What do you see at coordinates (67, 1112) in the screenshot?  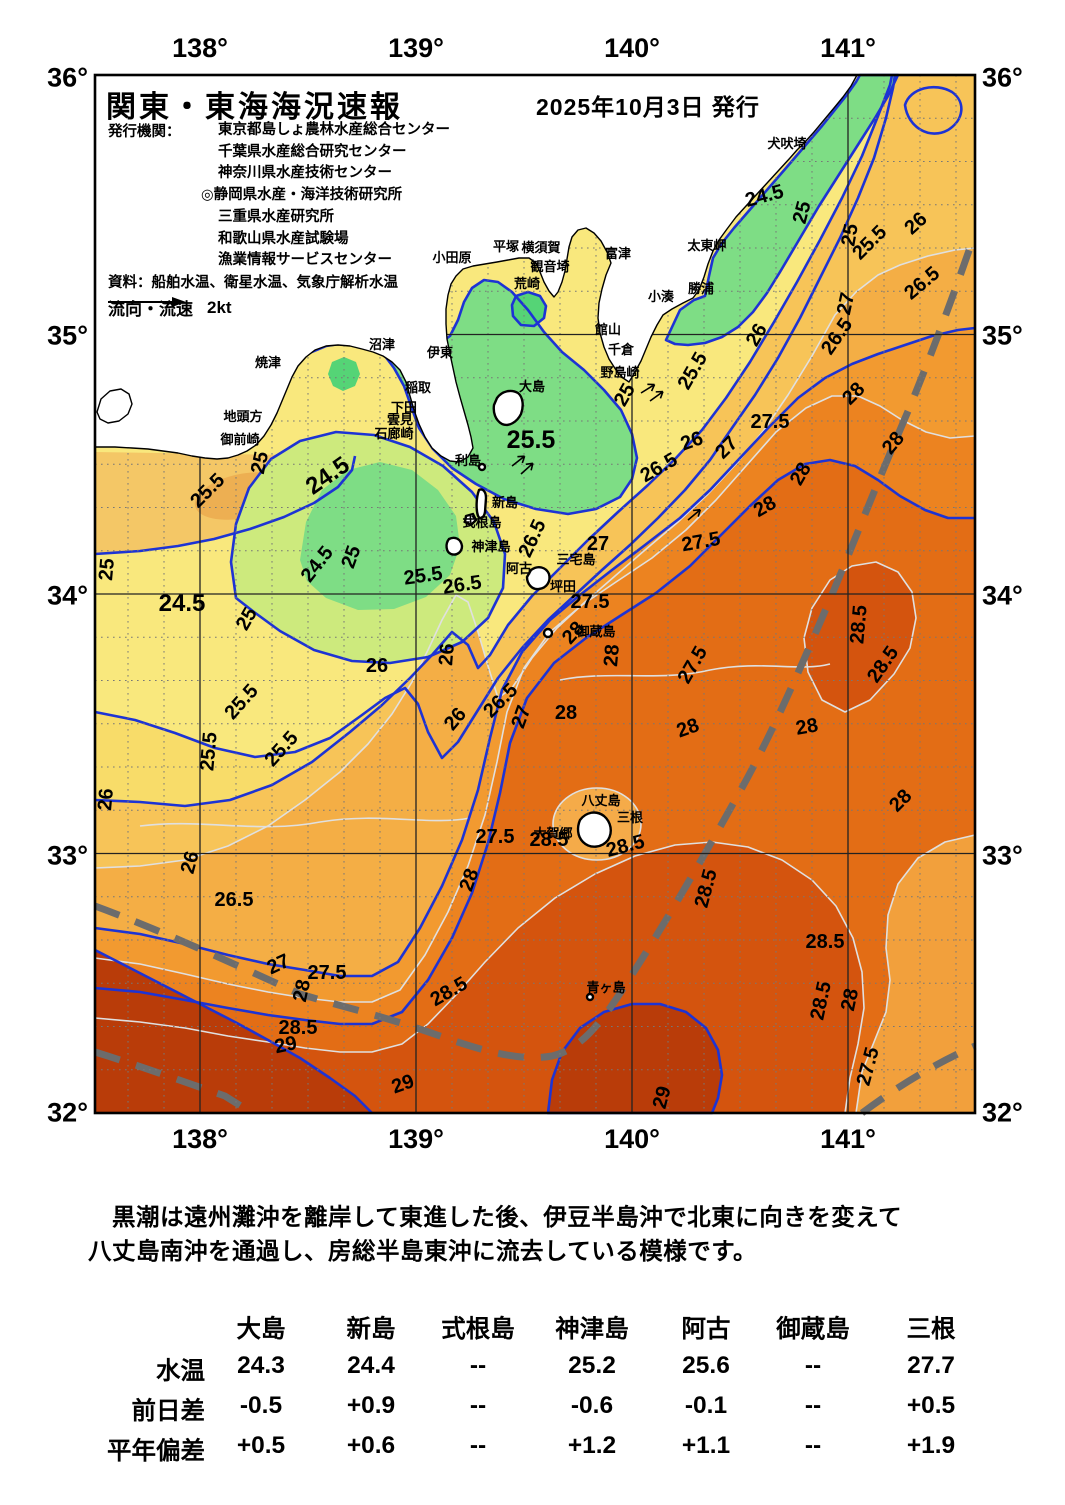 I see `axis-left-32°: 32°` at bounding box center [67, 1112].